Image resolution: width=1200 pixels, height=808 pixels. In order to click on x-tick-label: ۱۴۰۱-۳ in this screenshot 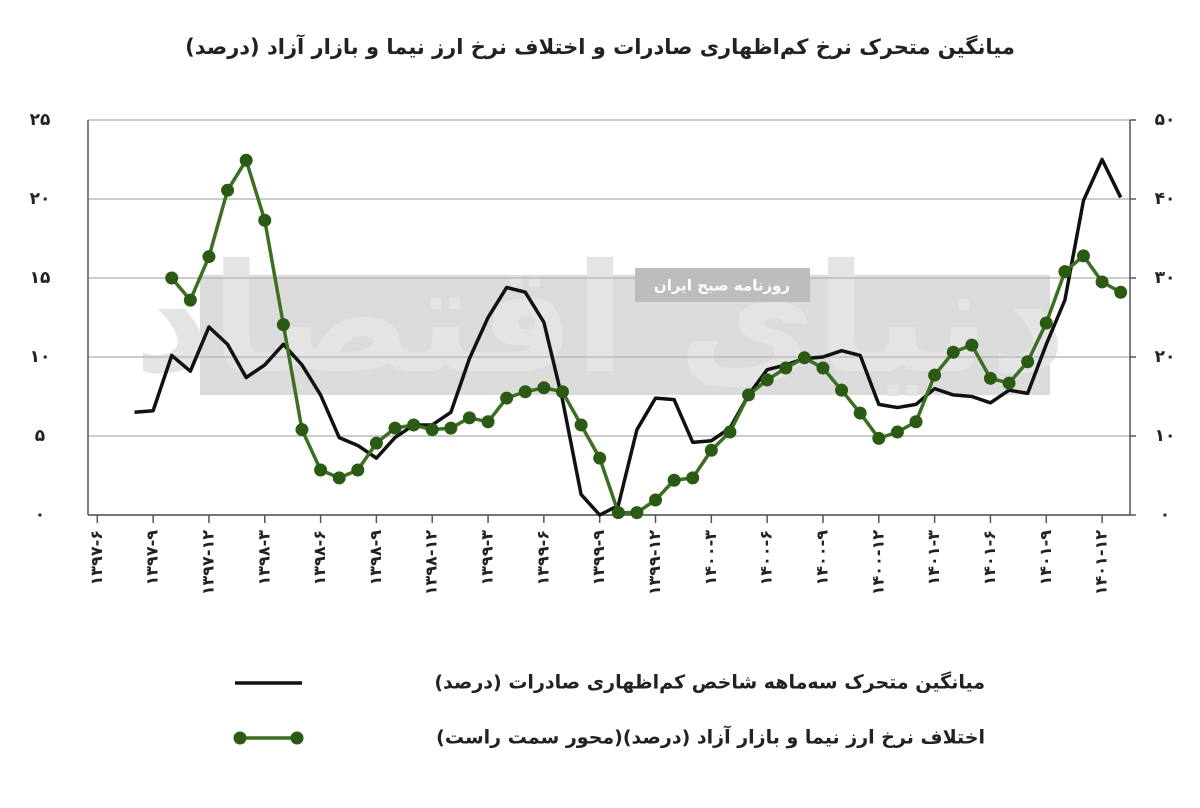, I will do `click(933, 558)`.